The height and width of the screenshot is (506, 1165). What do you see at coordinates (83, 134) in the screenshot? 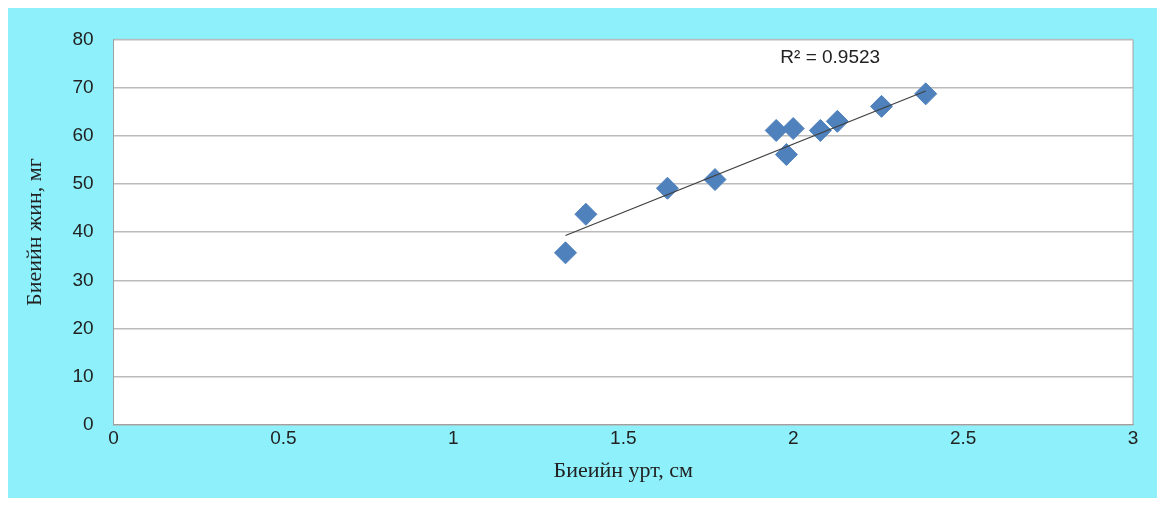
I see `y-tick-label: 60` at bounding box center [83, 134].